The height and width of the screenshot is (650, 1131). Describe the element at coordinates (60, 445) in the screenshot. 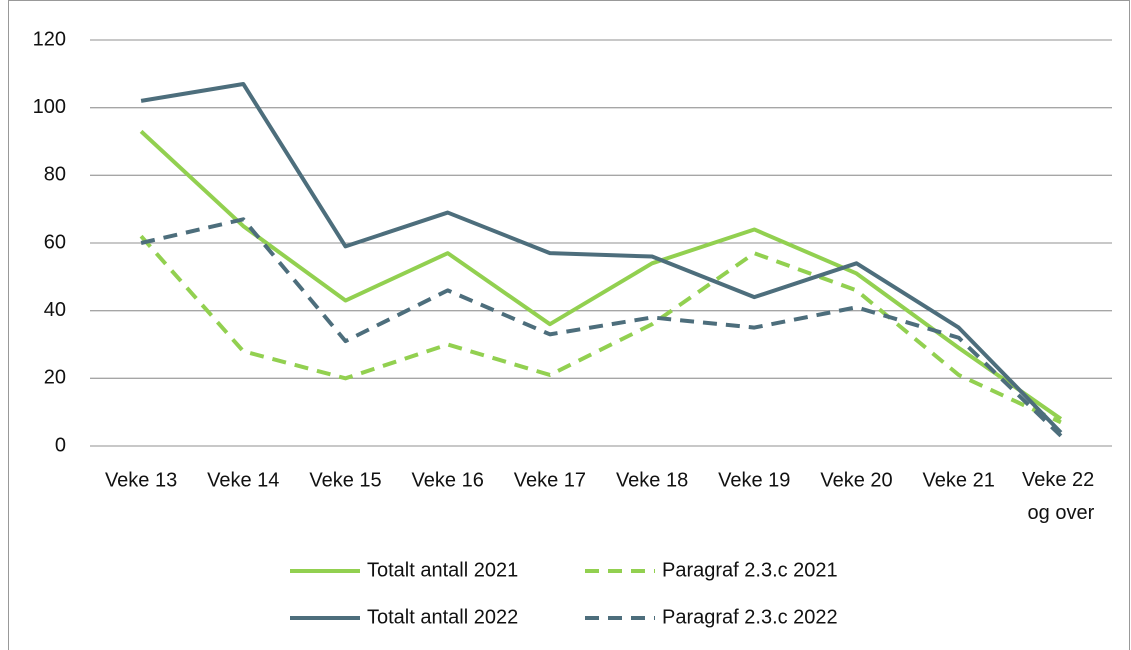

I see `y-tick-label: 0` at that location.